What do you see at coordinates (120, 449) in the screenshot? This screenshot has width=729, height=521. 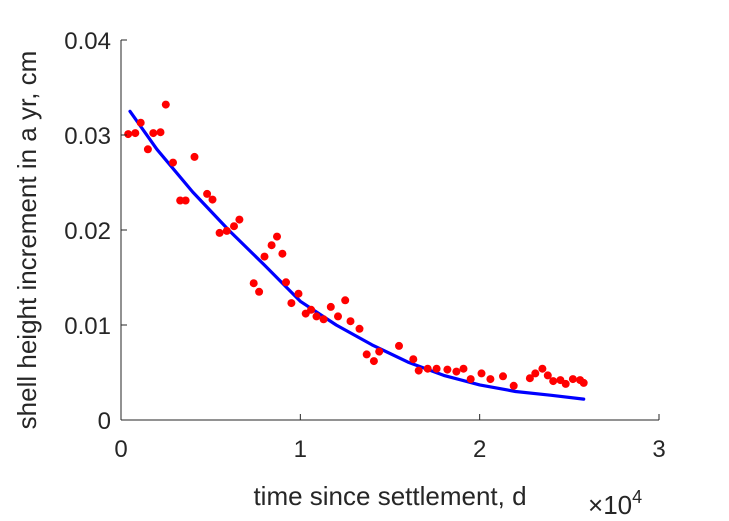 I see `x-tick-label: 0` at bounding box center [120, 449].